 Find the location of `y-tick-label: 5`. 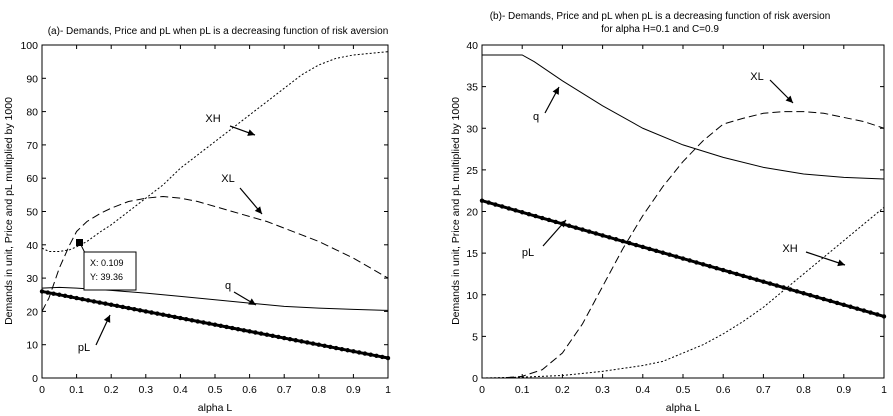

y-tick-label: 5 is located at coordinates (475, 337).